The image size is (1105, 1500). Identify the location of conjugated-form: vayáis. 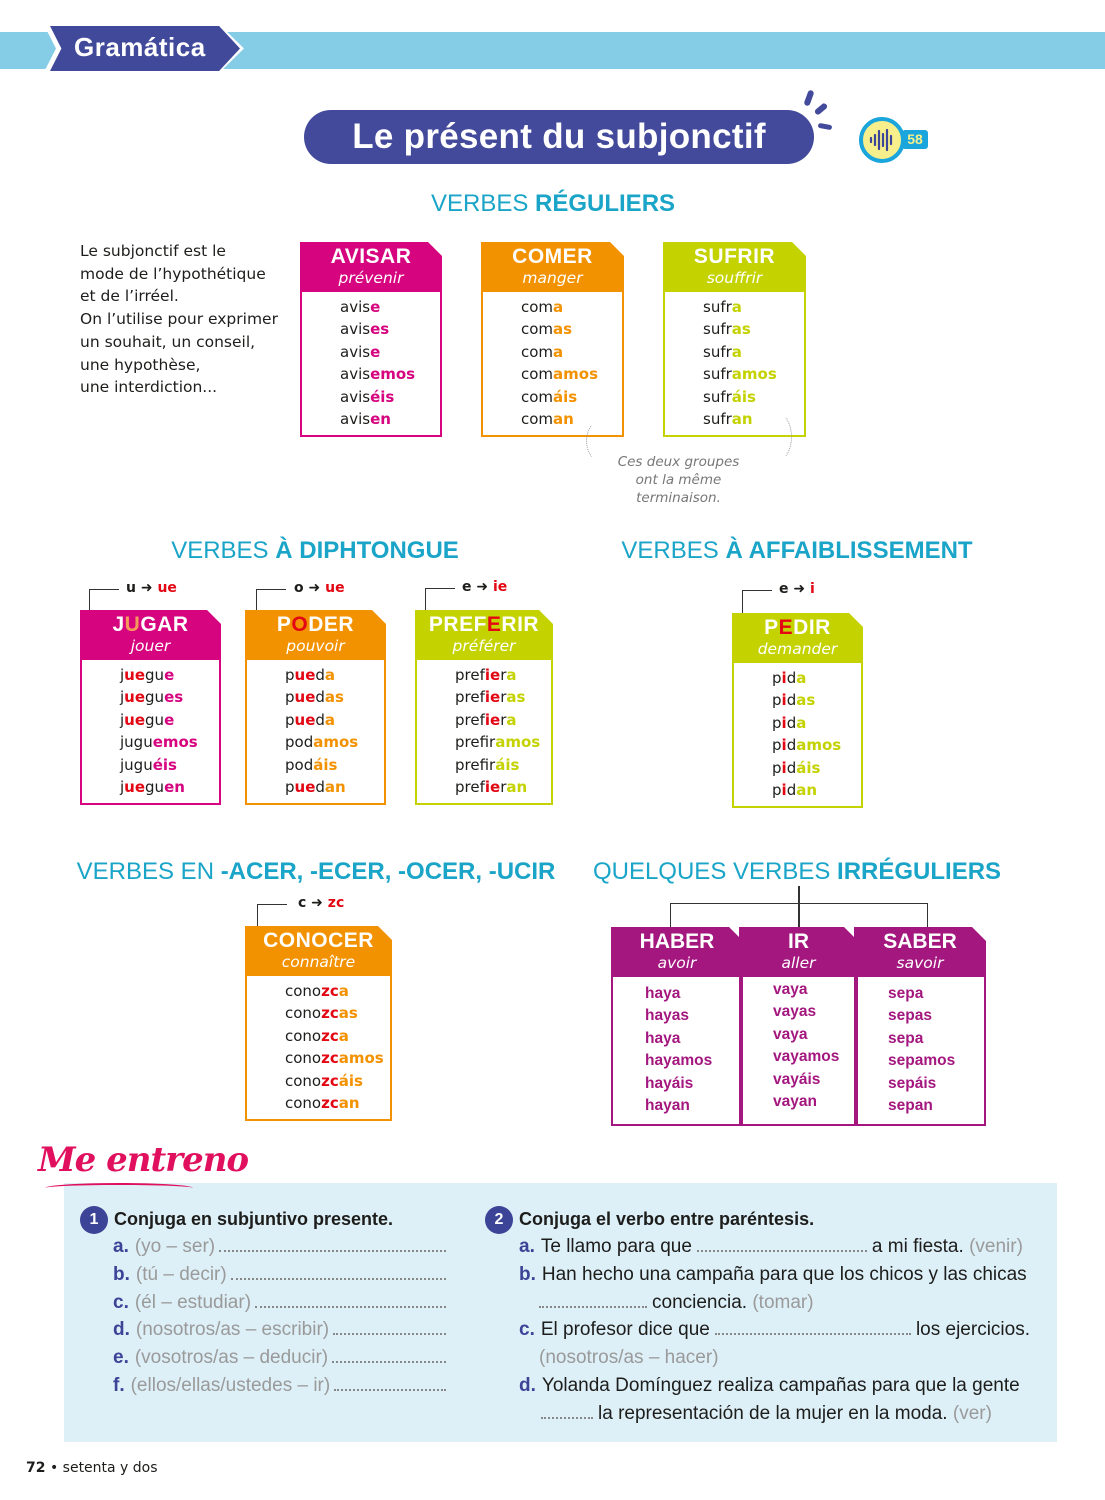
(797, 1079).